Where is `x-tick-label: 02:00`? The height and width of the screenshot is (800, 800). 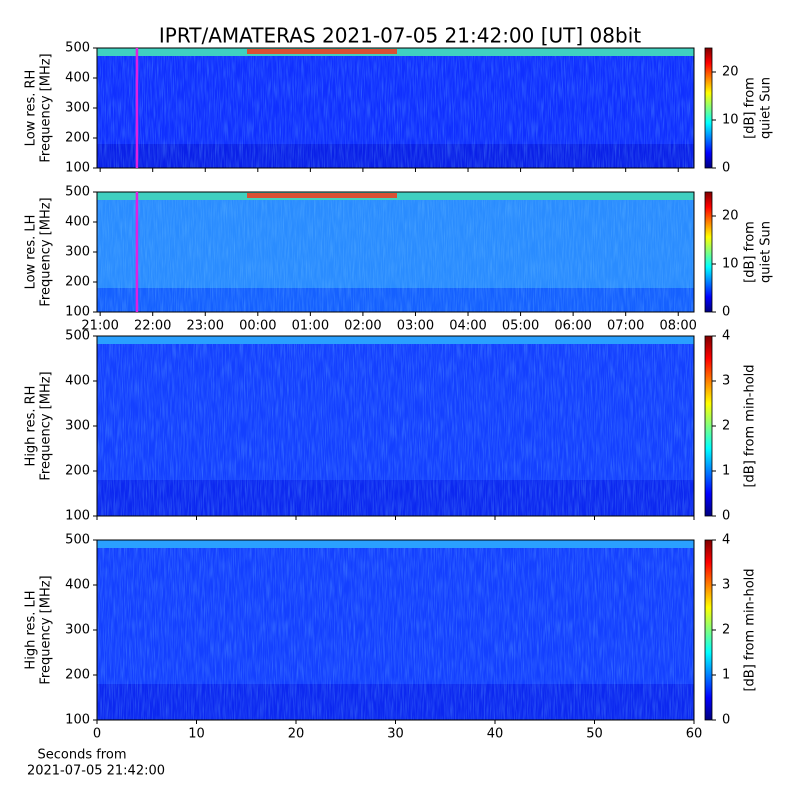 x-tick-label: 02:00 is located at coordinates (362, 326).